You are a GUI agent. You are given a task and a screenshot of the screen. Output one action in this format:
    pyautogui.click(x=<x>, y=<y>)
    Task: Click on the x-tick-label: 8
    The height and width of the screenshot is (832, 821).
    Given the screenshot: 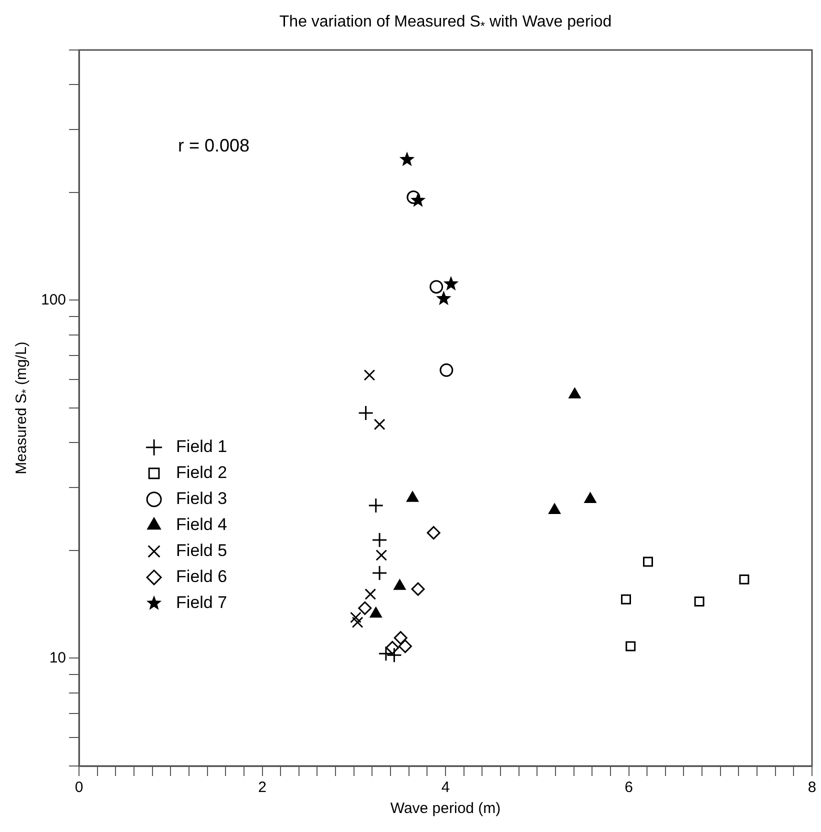 What is the action you would take?
    pyautogui.click(x=812, y=787)
    